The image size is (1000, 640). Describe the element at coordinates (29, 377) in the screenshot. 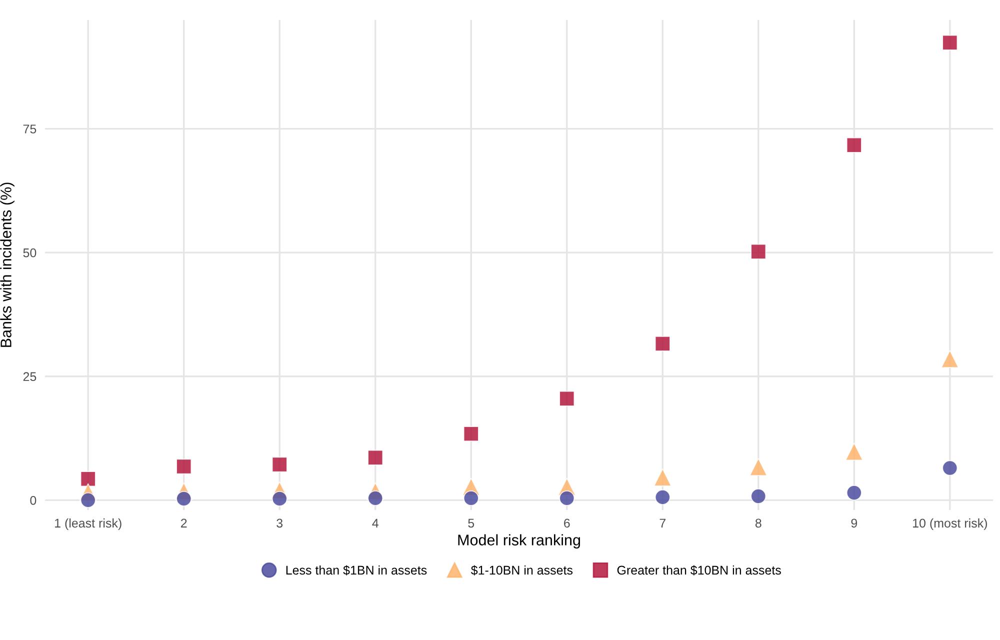

I see `y-tick-label: 25` at that location.